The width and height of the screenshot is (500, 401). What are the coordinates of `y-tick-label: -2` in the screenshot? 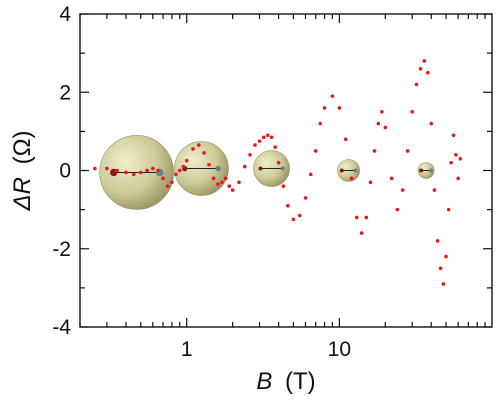 It's located at (61, 249).